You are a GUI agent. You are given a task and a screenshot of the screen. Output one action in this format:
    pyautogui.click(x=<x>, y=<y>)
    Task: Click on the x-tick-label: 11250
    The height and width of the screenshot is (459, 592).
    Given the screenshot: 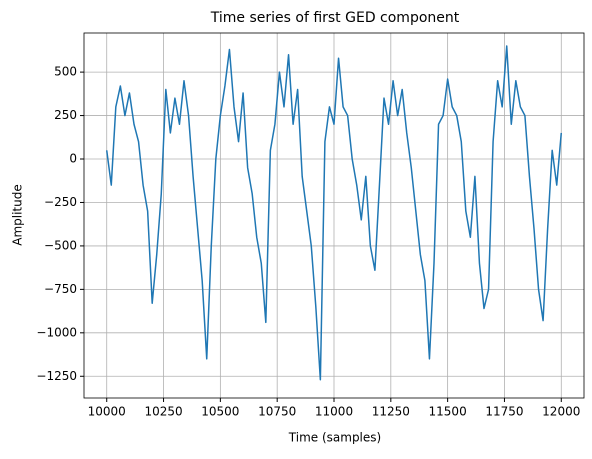 What is the action you would take?
    pyautogui.click(x=391, y=412)
    